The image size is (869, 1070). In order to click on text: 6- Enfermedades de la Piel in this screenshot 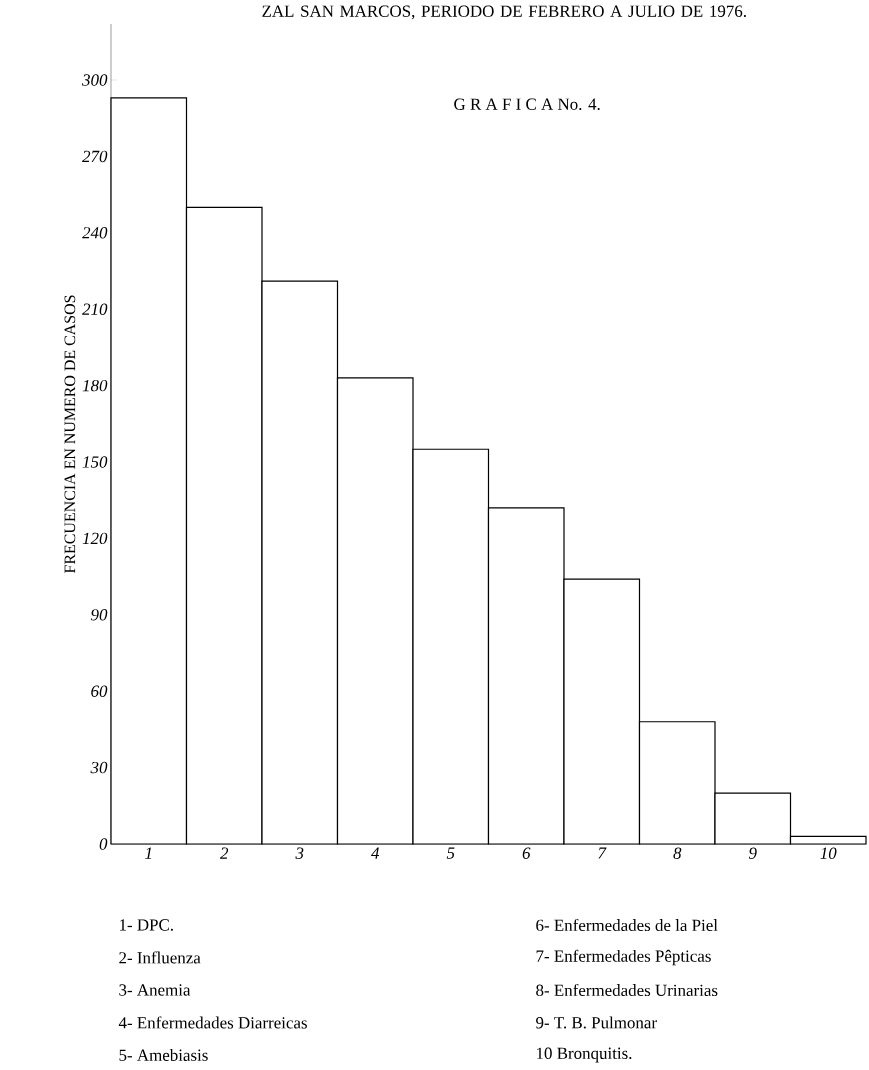, I will do `click(627, 925)`.